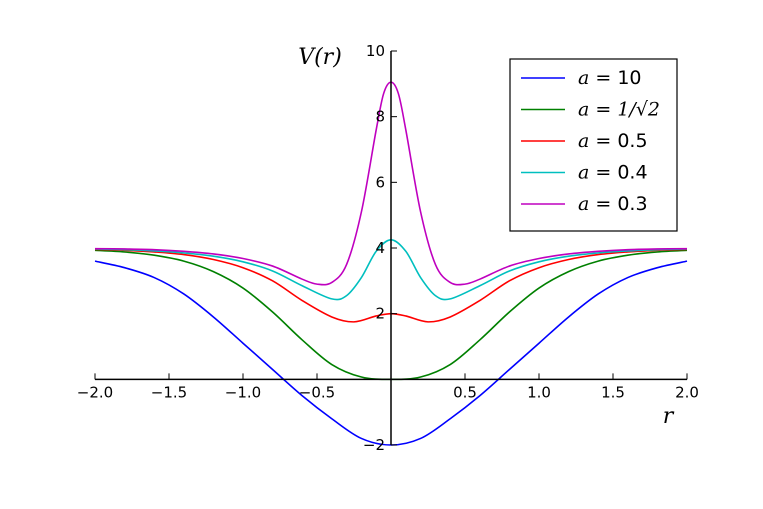  Describe the element at coordinates (610, 78) in the screenshot. I see `legend-label-0: a = 10` at that location.